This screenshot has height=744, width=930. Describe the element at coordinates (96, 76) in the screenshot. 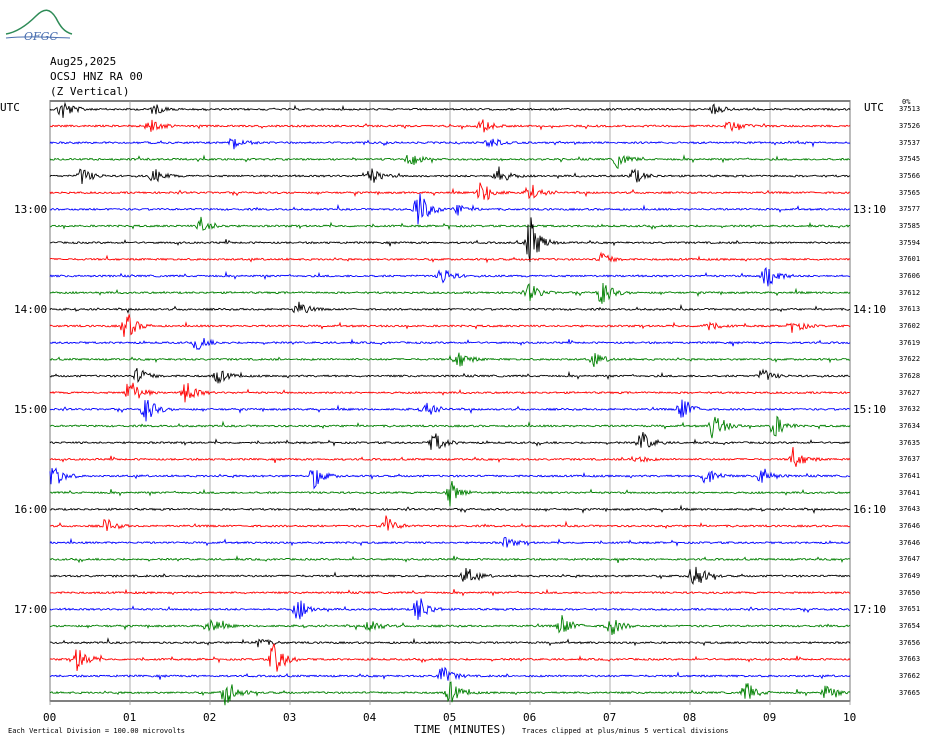

I see `station-id: OCSJ HNZ RA 00` at that location.